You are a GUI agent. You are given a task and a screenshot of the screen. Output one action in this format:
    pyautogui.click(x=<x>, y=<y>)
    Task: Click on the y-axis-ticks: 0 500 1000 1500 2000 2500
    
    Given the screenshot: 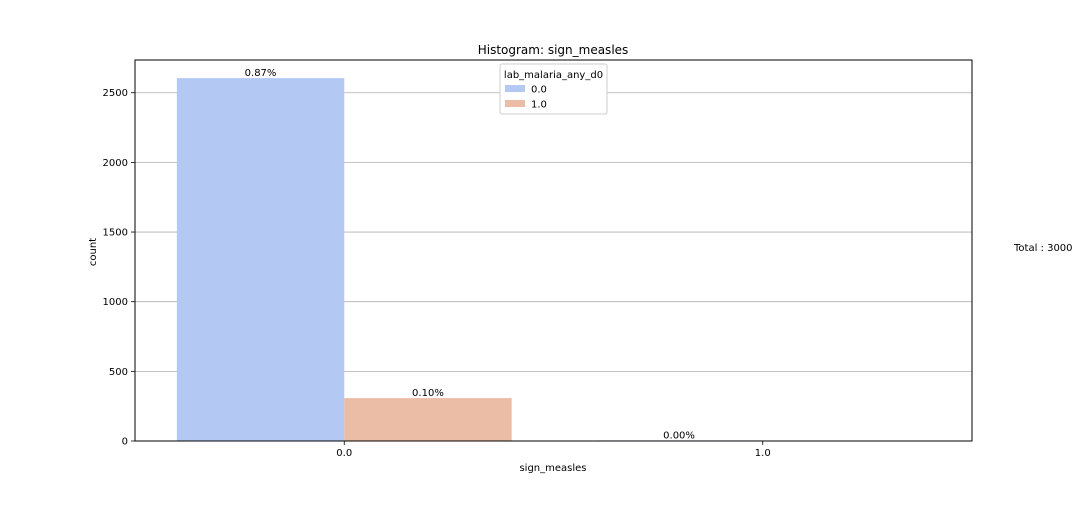 What is the action you would take?
    pyautogui.click(x=119, y=268)
    